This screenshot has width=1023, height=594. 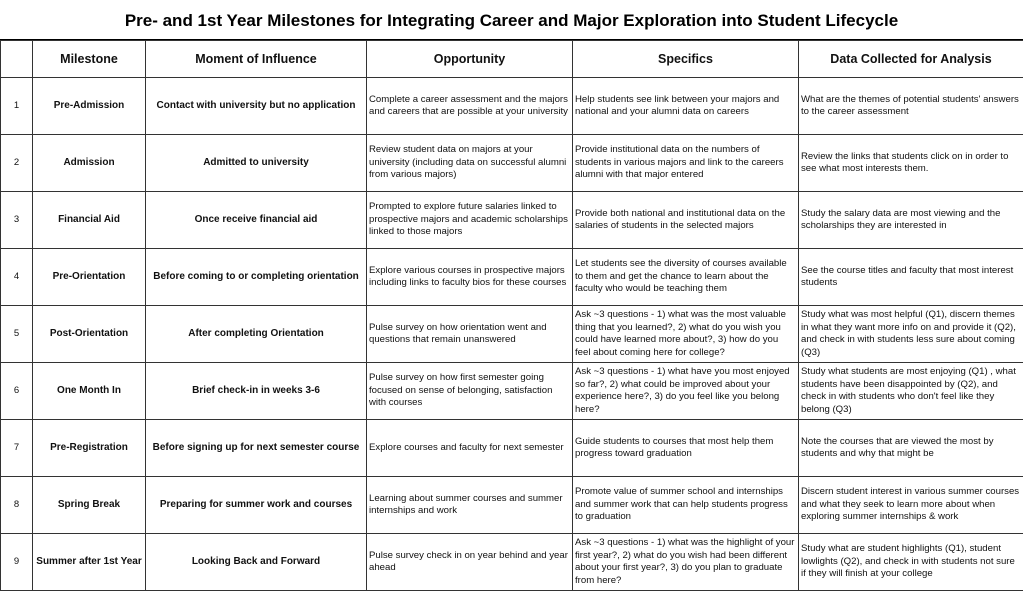 I want to click on cell-moment: Admitted to university, so click(x=256, y=163).